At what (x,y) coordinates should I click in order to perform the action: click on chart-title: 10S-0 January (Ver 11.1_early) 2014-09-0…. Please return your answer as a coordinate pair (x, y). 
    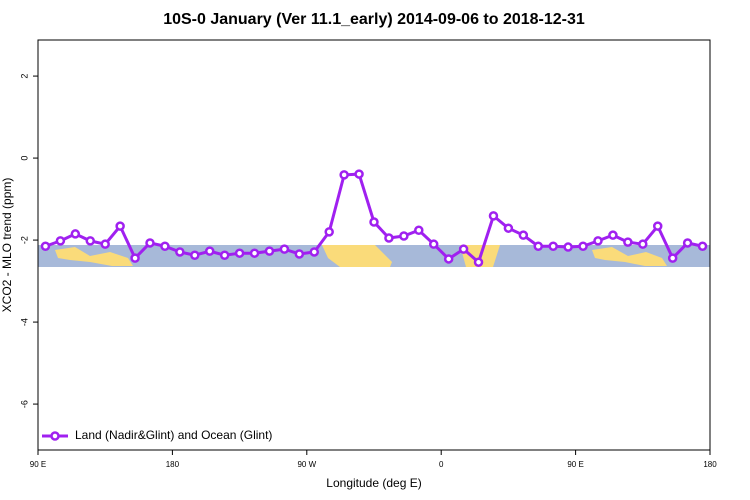
    Looking at the image, I should click on (374, 19).